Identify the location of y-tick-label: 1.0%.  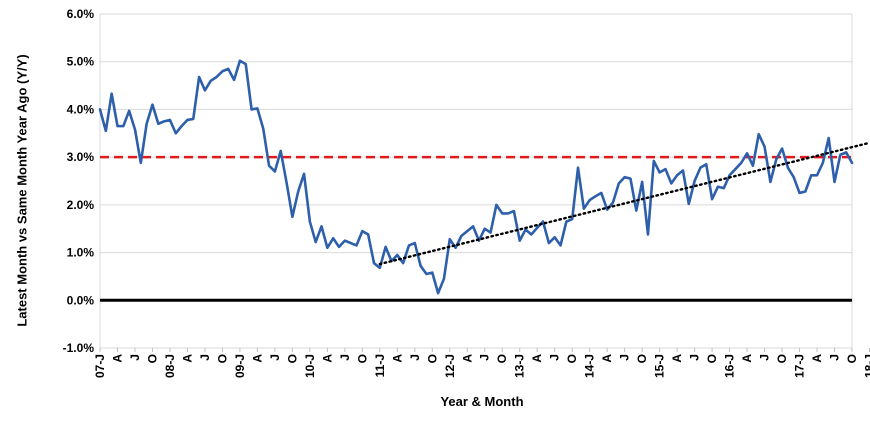
(81, 253).